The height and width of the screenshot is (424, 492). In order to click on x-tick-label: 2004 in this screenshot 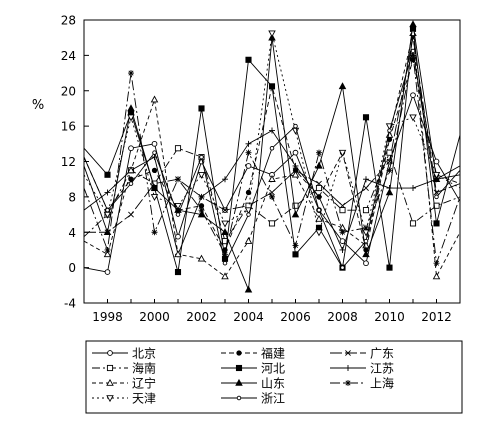, I will do `click(248, 317)`.